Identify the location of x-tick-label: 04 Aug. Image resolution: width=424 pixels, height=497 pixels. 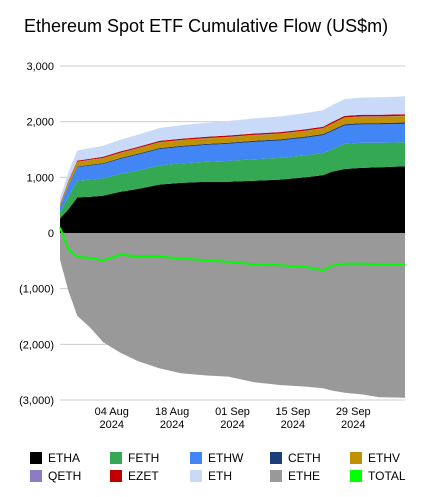
(112, 412).